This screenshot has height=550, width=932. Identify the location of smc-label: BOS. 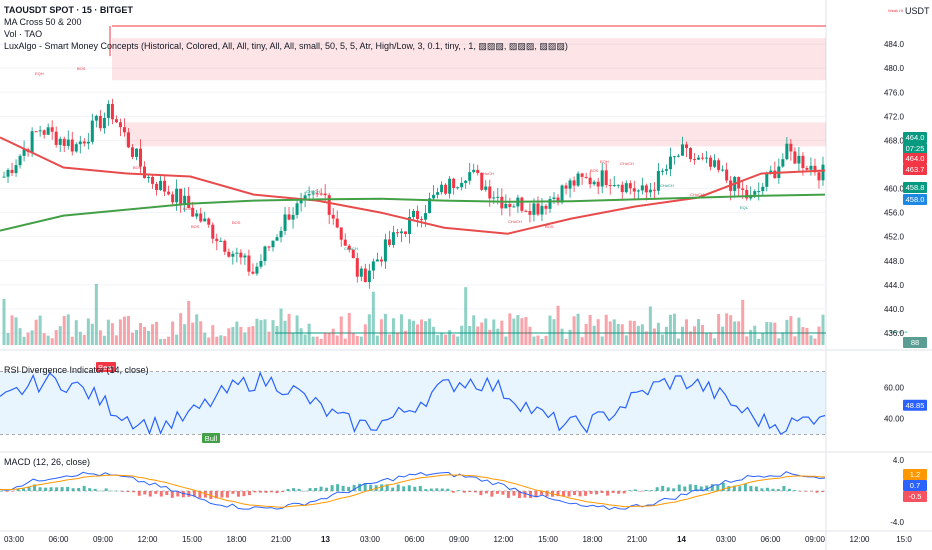
(81, 68).